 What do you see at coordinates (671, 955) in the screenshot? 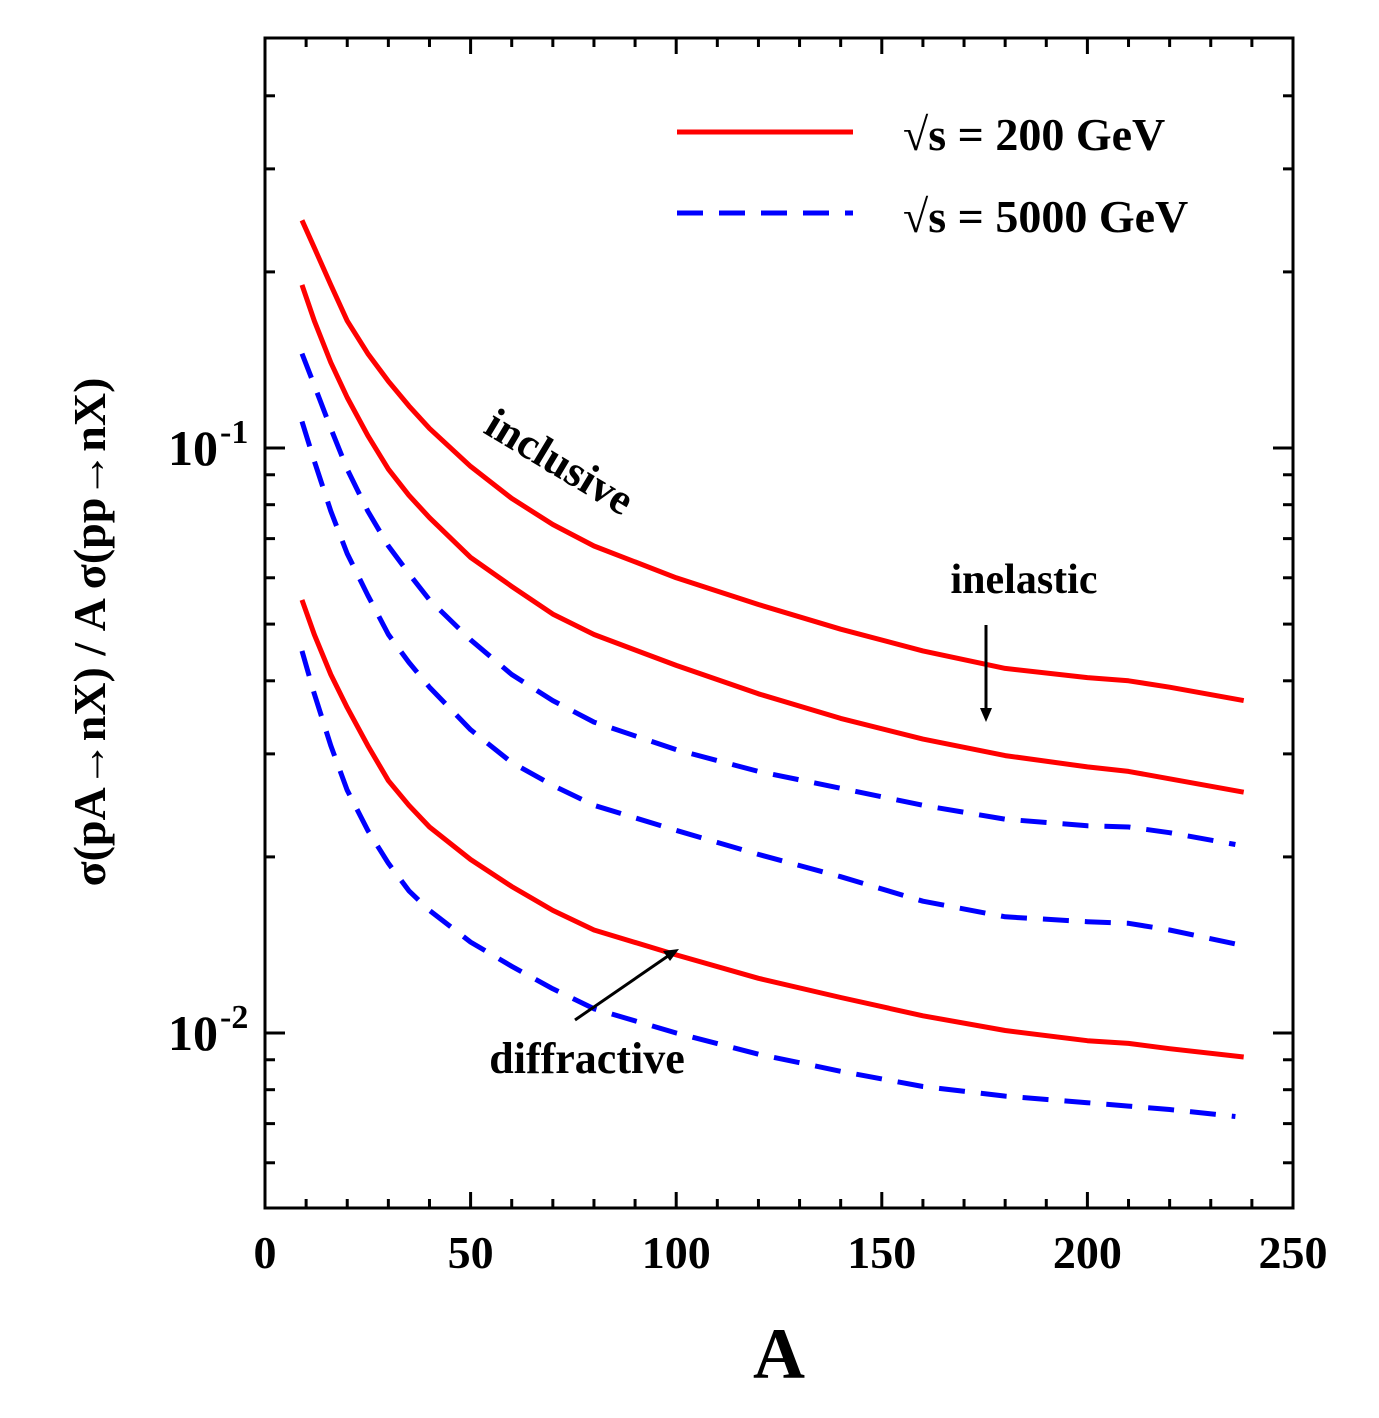
I see `diffractive-arrowhead` at bounding box center [671, 955].